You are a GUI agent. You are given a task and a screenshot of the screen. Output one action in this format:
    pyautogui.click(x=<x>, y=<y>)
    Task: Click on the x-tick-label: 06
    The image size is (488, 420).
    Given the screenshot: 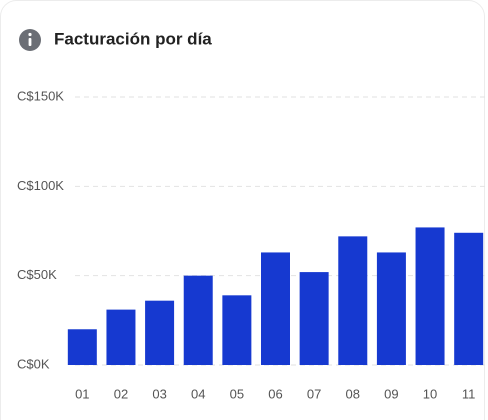 What is the action you would take?
    pyautogui.click(x=275, y=393)
    